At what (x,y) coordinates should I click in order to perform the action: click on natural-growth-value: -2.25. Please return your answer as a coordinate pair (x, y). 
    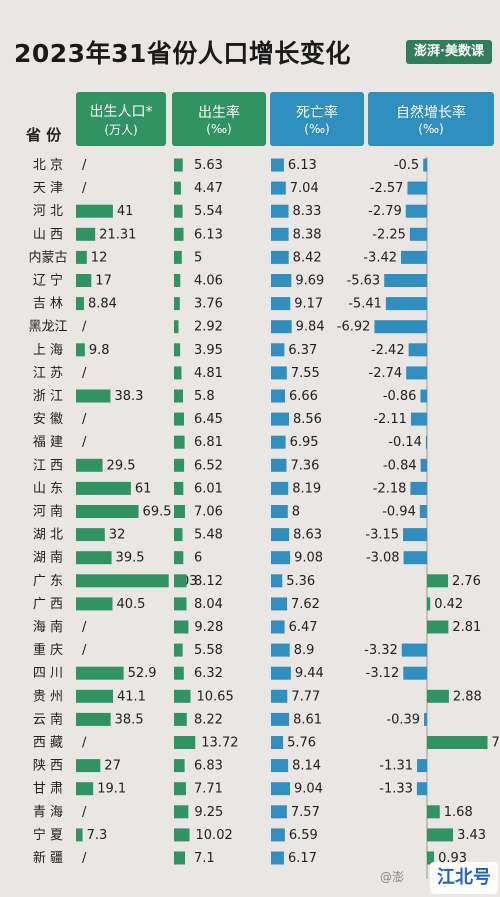
    Looking at the image, I should click on (389, 234).